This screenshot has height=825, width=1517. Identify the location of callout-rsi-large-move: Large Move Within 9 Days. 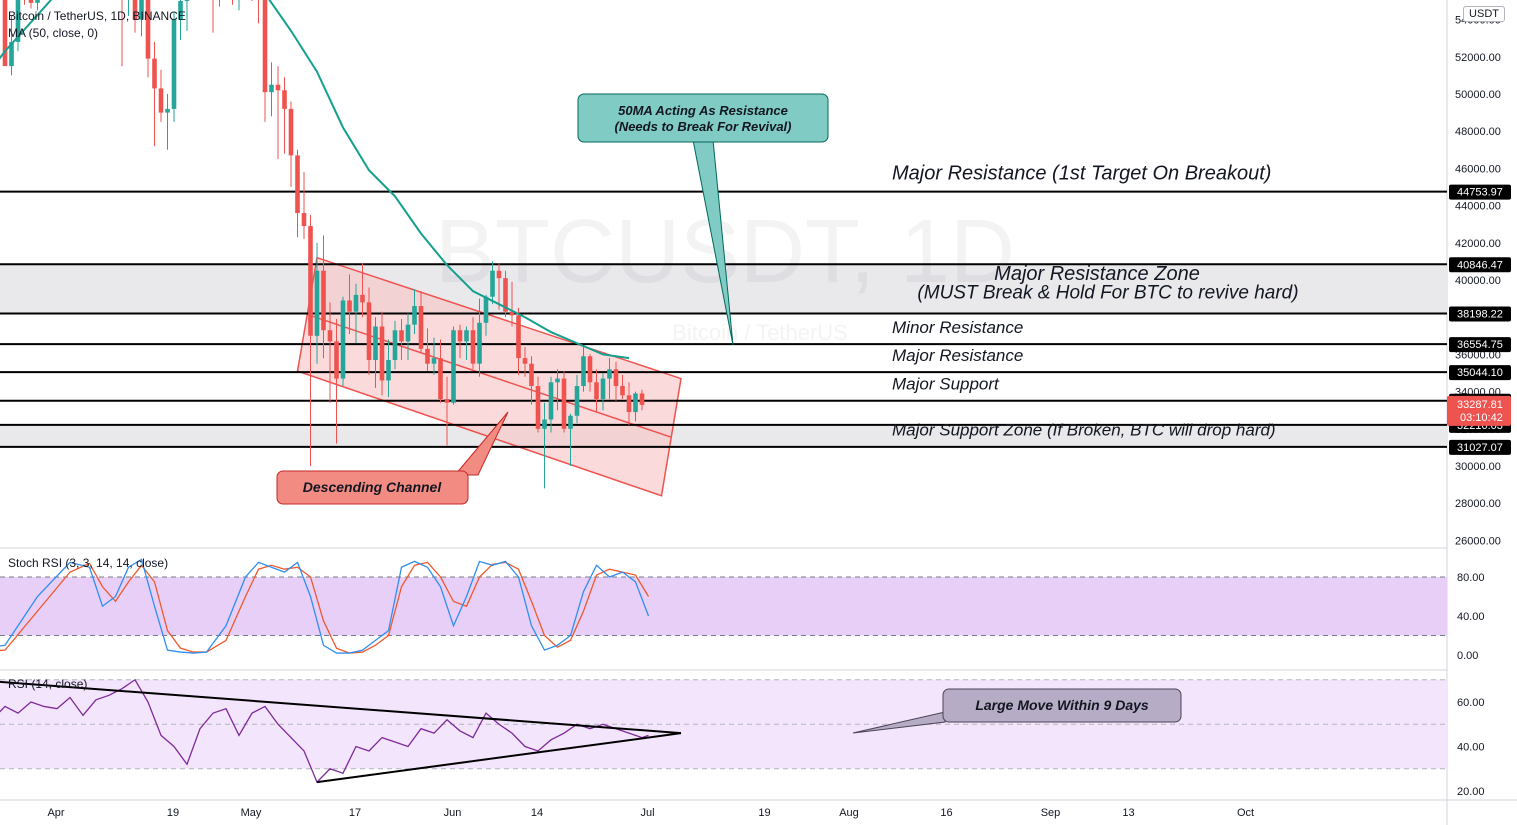
(1017, 711).